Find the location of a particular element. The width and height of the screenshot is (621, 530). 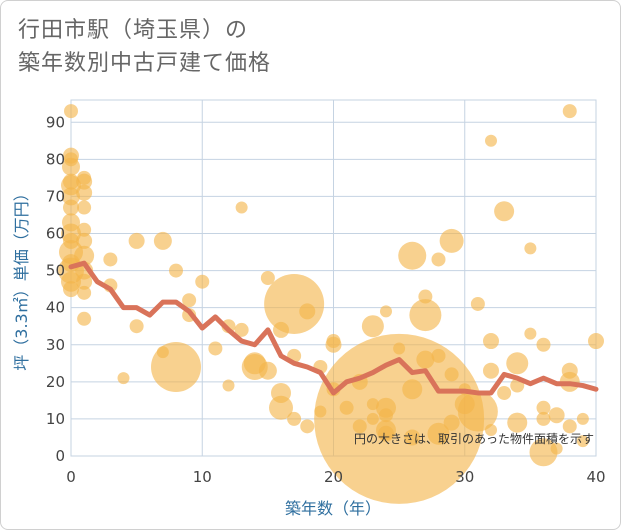

y-tick-label: 10 is located at coordinates (55, 419).